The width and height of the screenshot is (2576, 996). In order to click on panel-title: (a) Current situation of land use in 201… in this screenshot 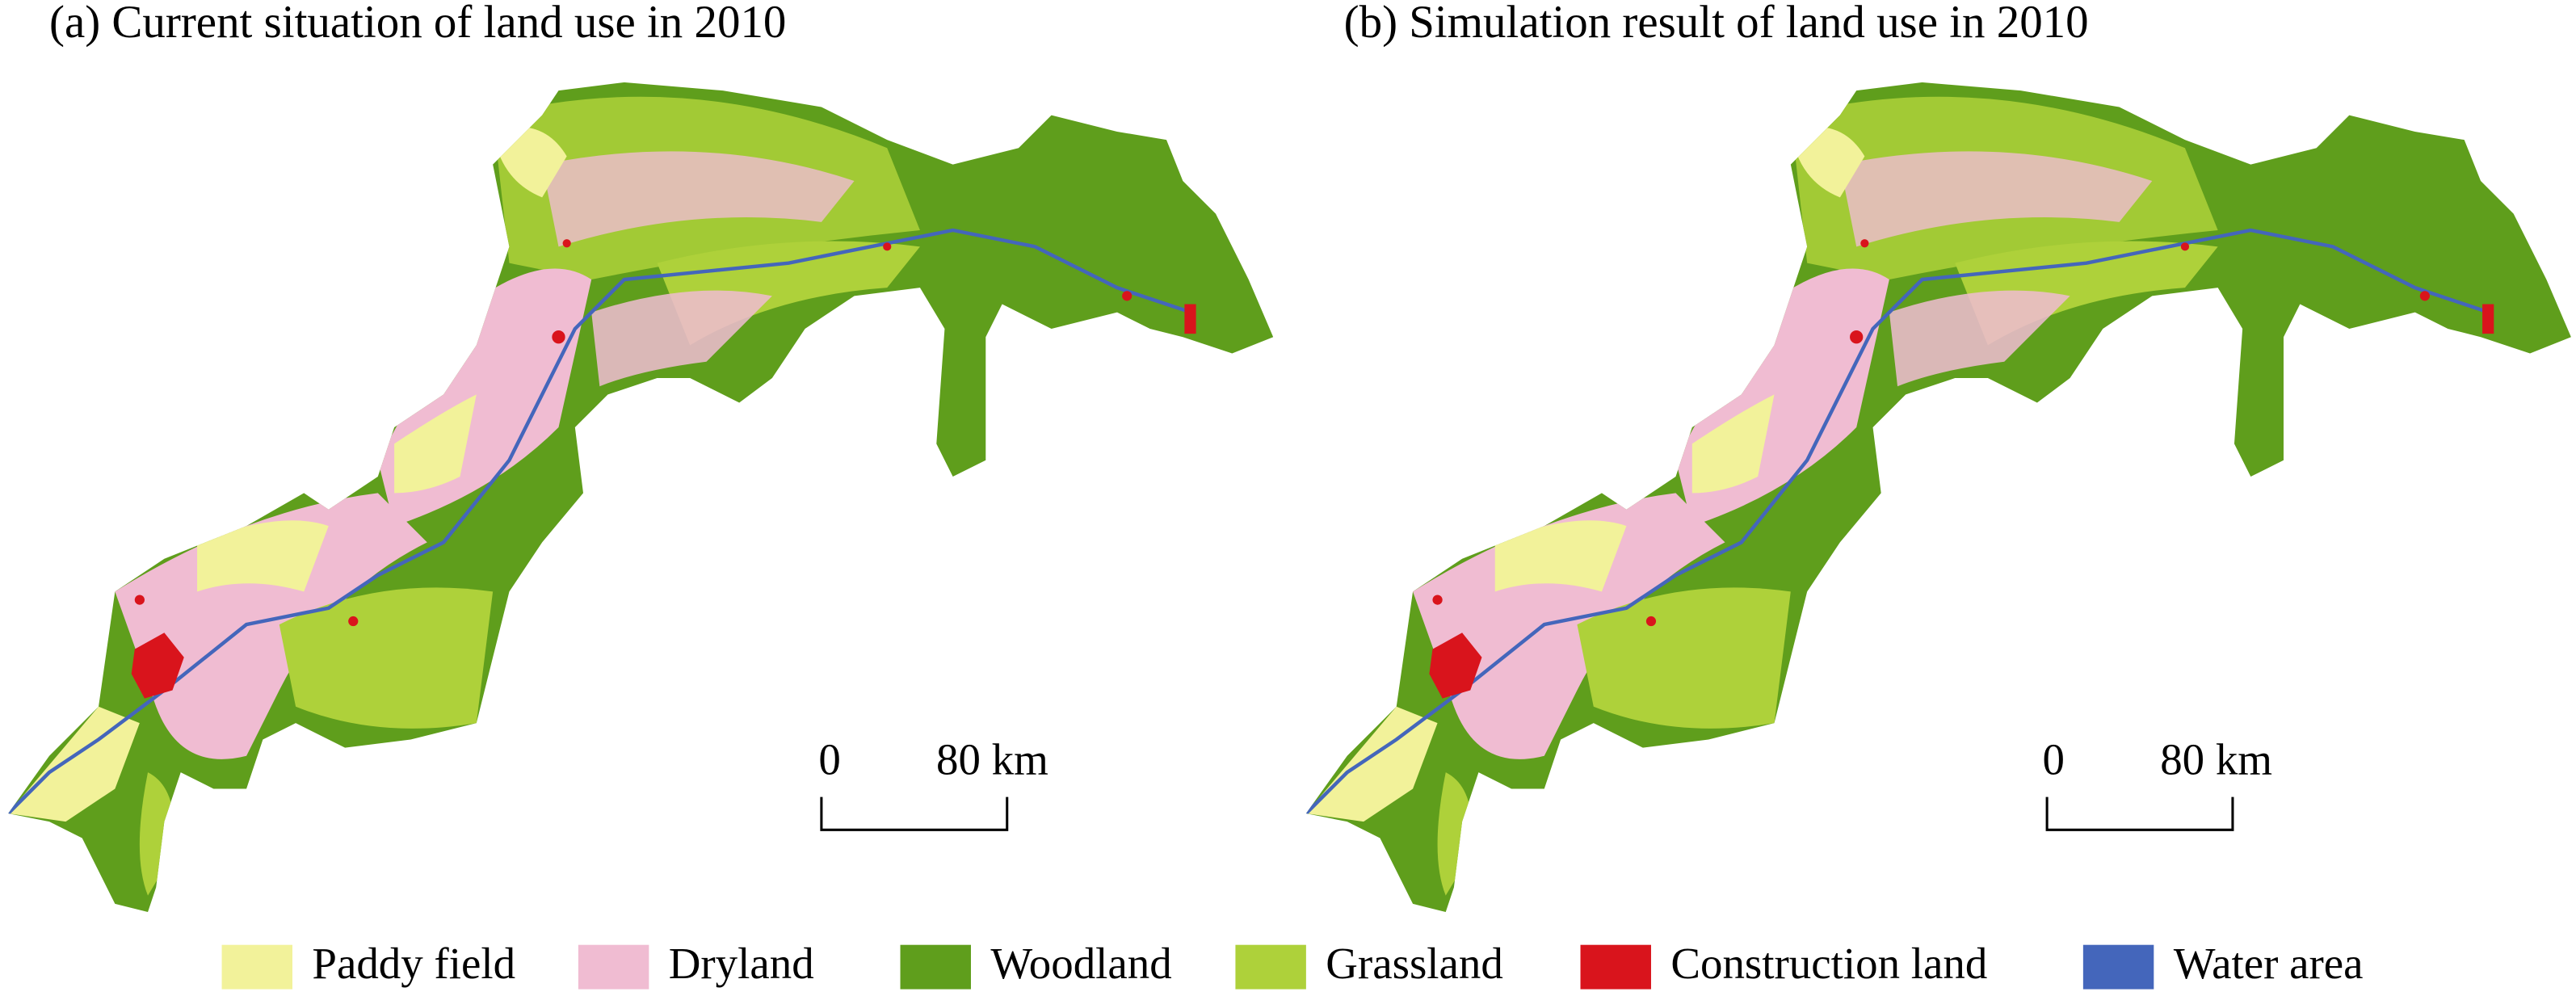, I will do `click(417, 24)`.